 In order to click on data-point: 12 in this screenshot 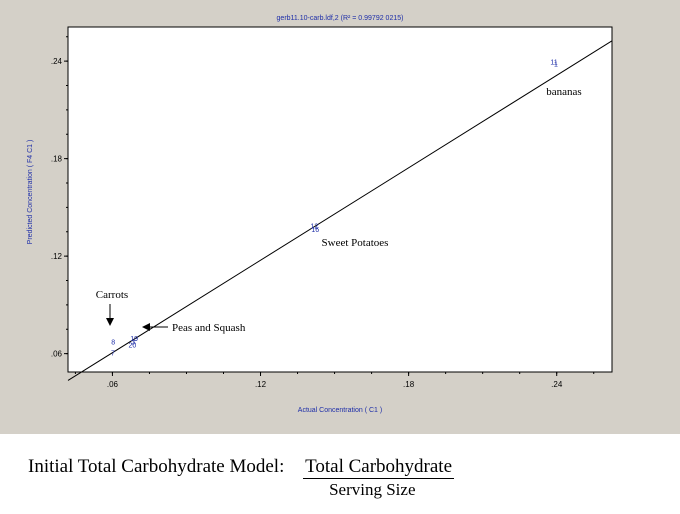, I will do `click(314, 227)`.